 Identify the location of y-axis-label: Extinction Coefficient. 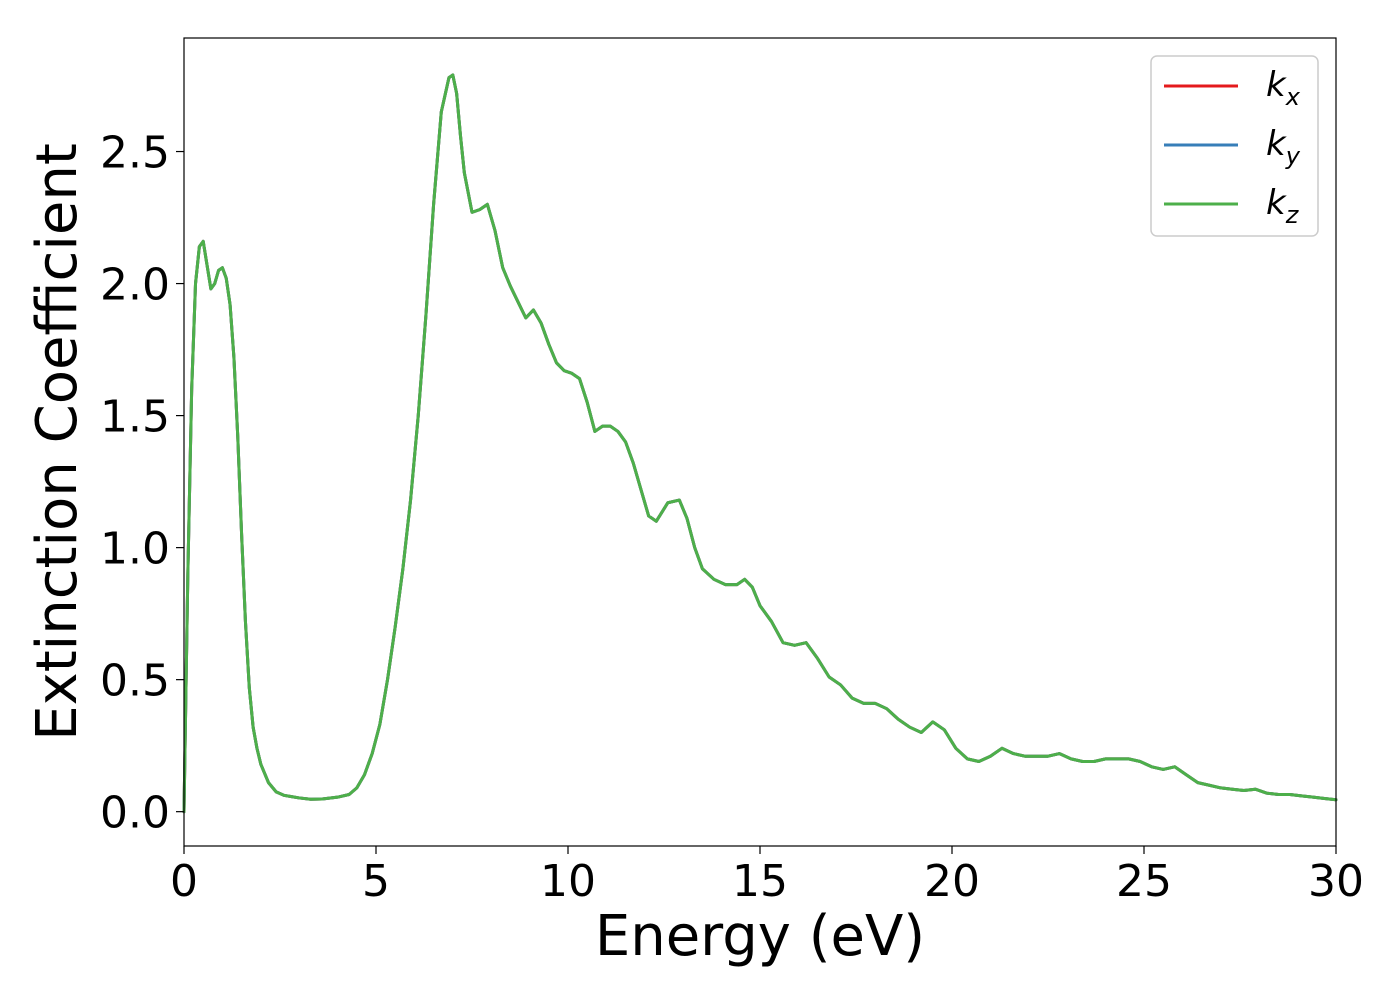
(57, 442).